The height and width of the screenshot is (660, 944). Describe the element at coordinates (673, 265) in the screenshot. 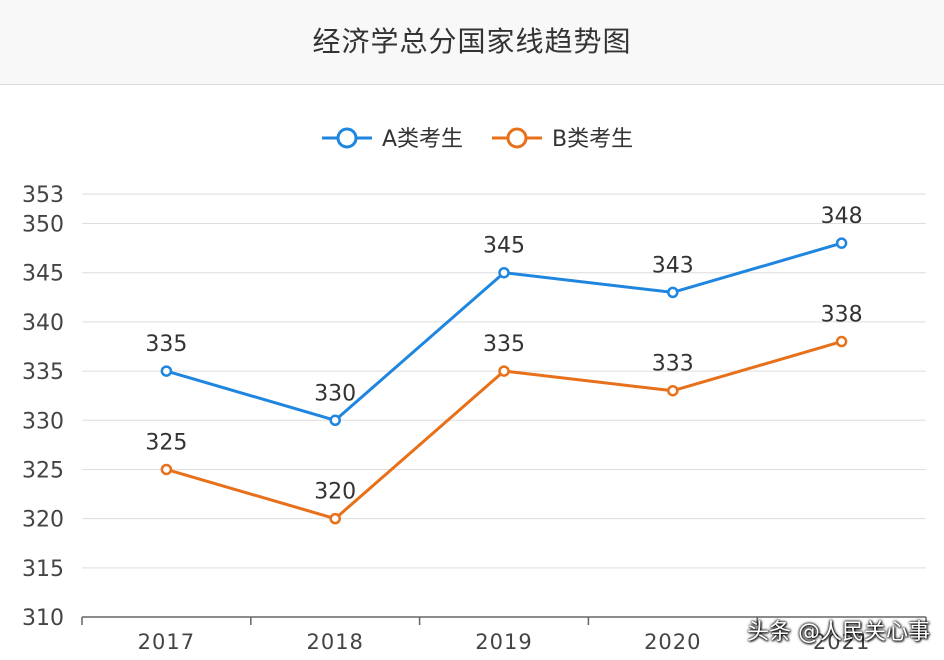

I see `data-label: 343` at that location.